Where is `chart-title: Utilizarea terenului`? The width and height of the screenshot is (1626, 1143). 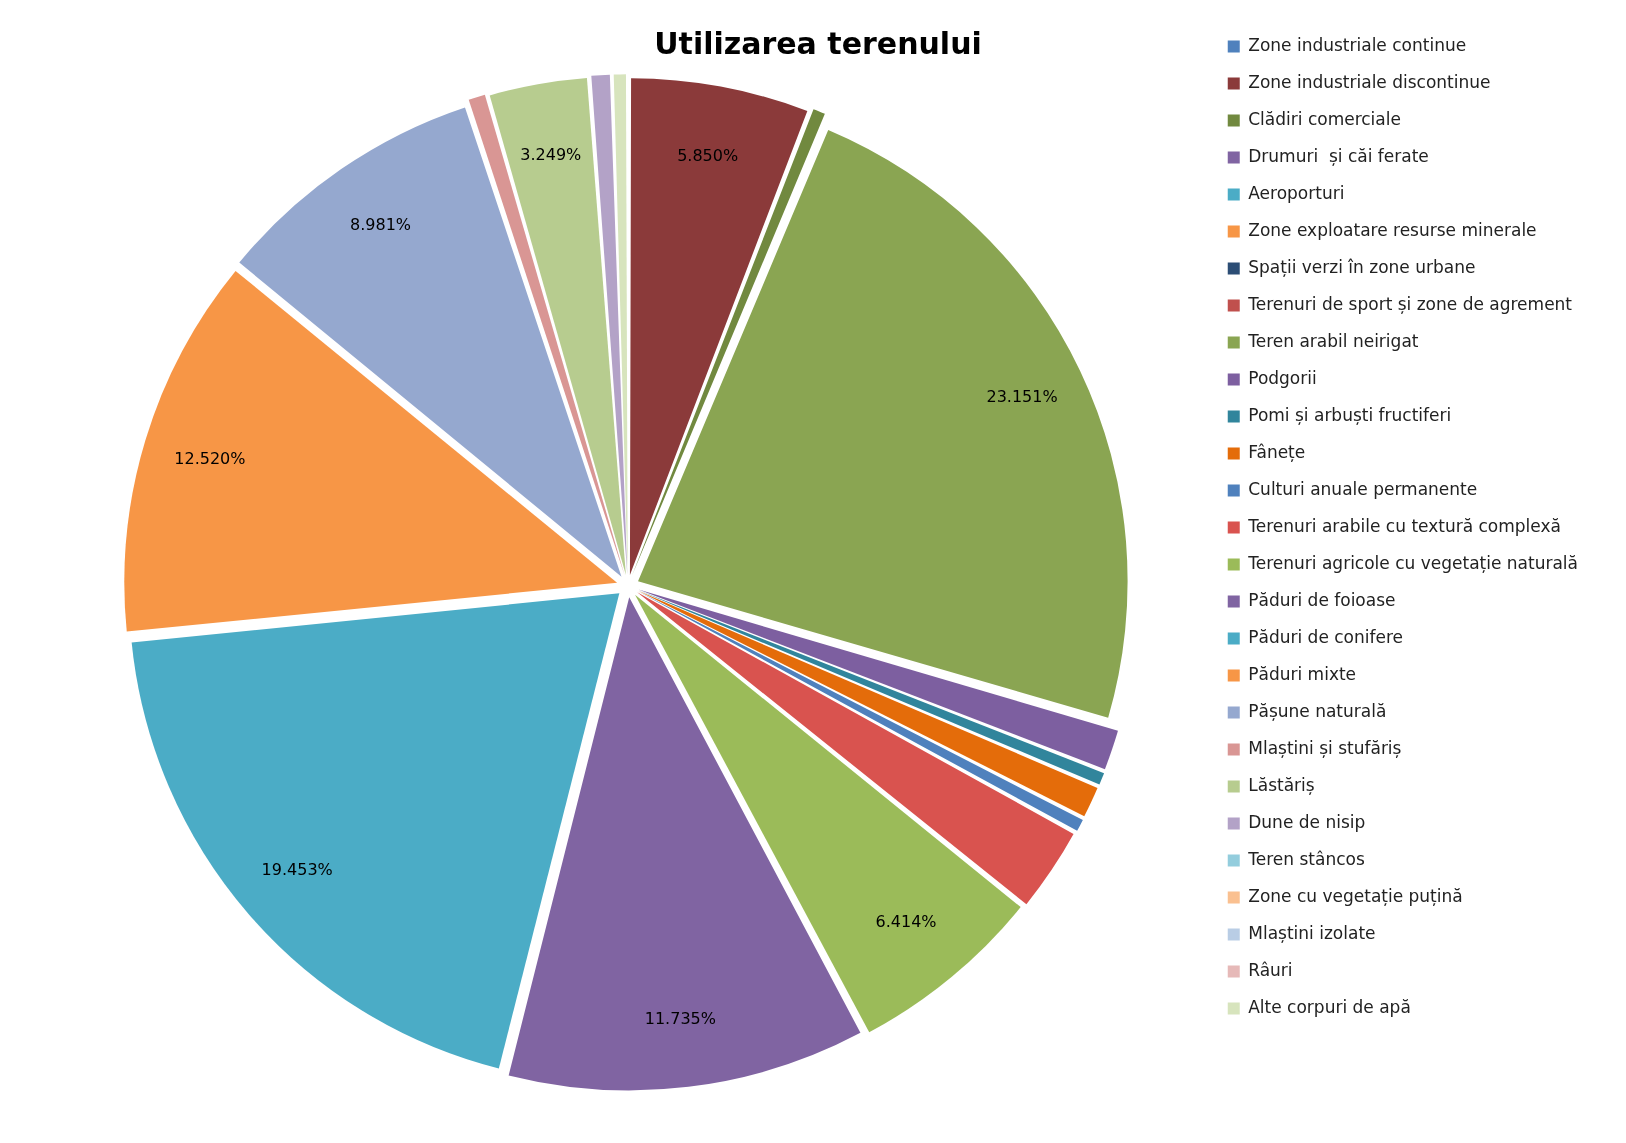 chart-title: Utilizarea terenului is located at coordinates (818, 43).